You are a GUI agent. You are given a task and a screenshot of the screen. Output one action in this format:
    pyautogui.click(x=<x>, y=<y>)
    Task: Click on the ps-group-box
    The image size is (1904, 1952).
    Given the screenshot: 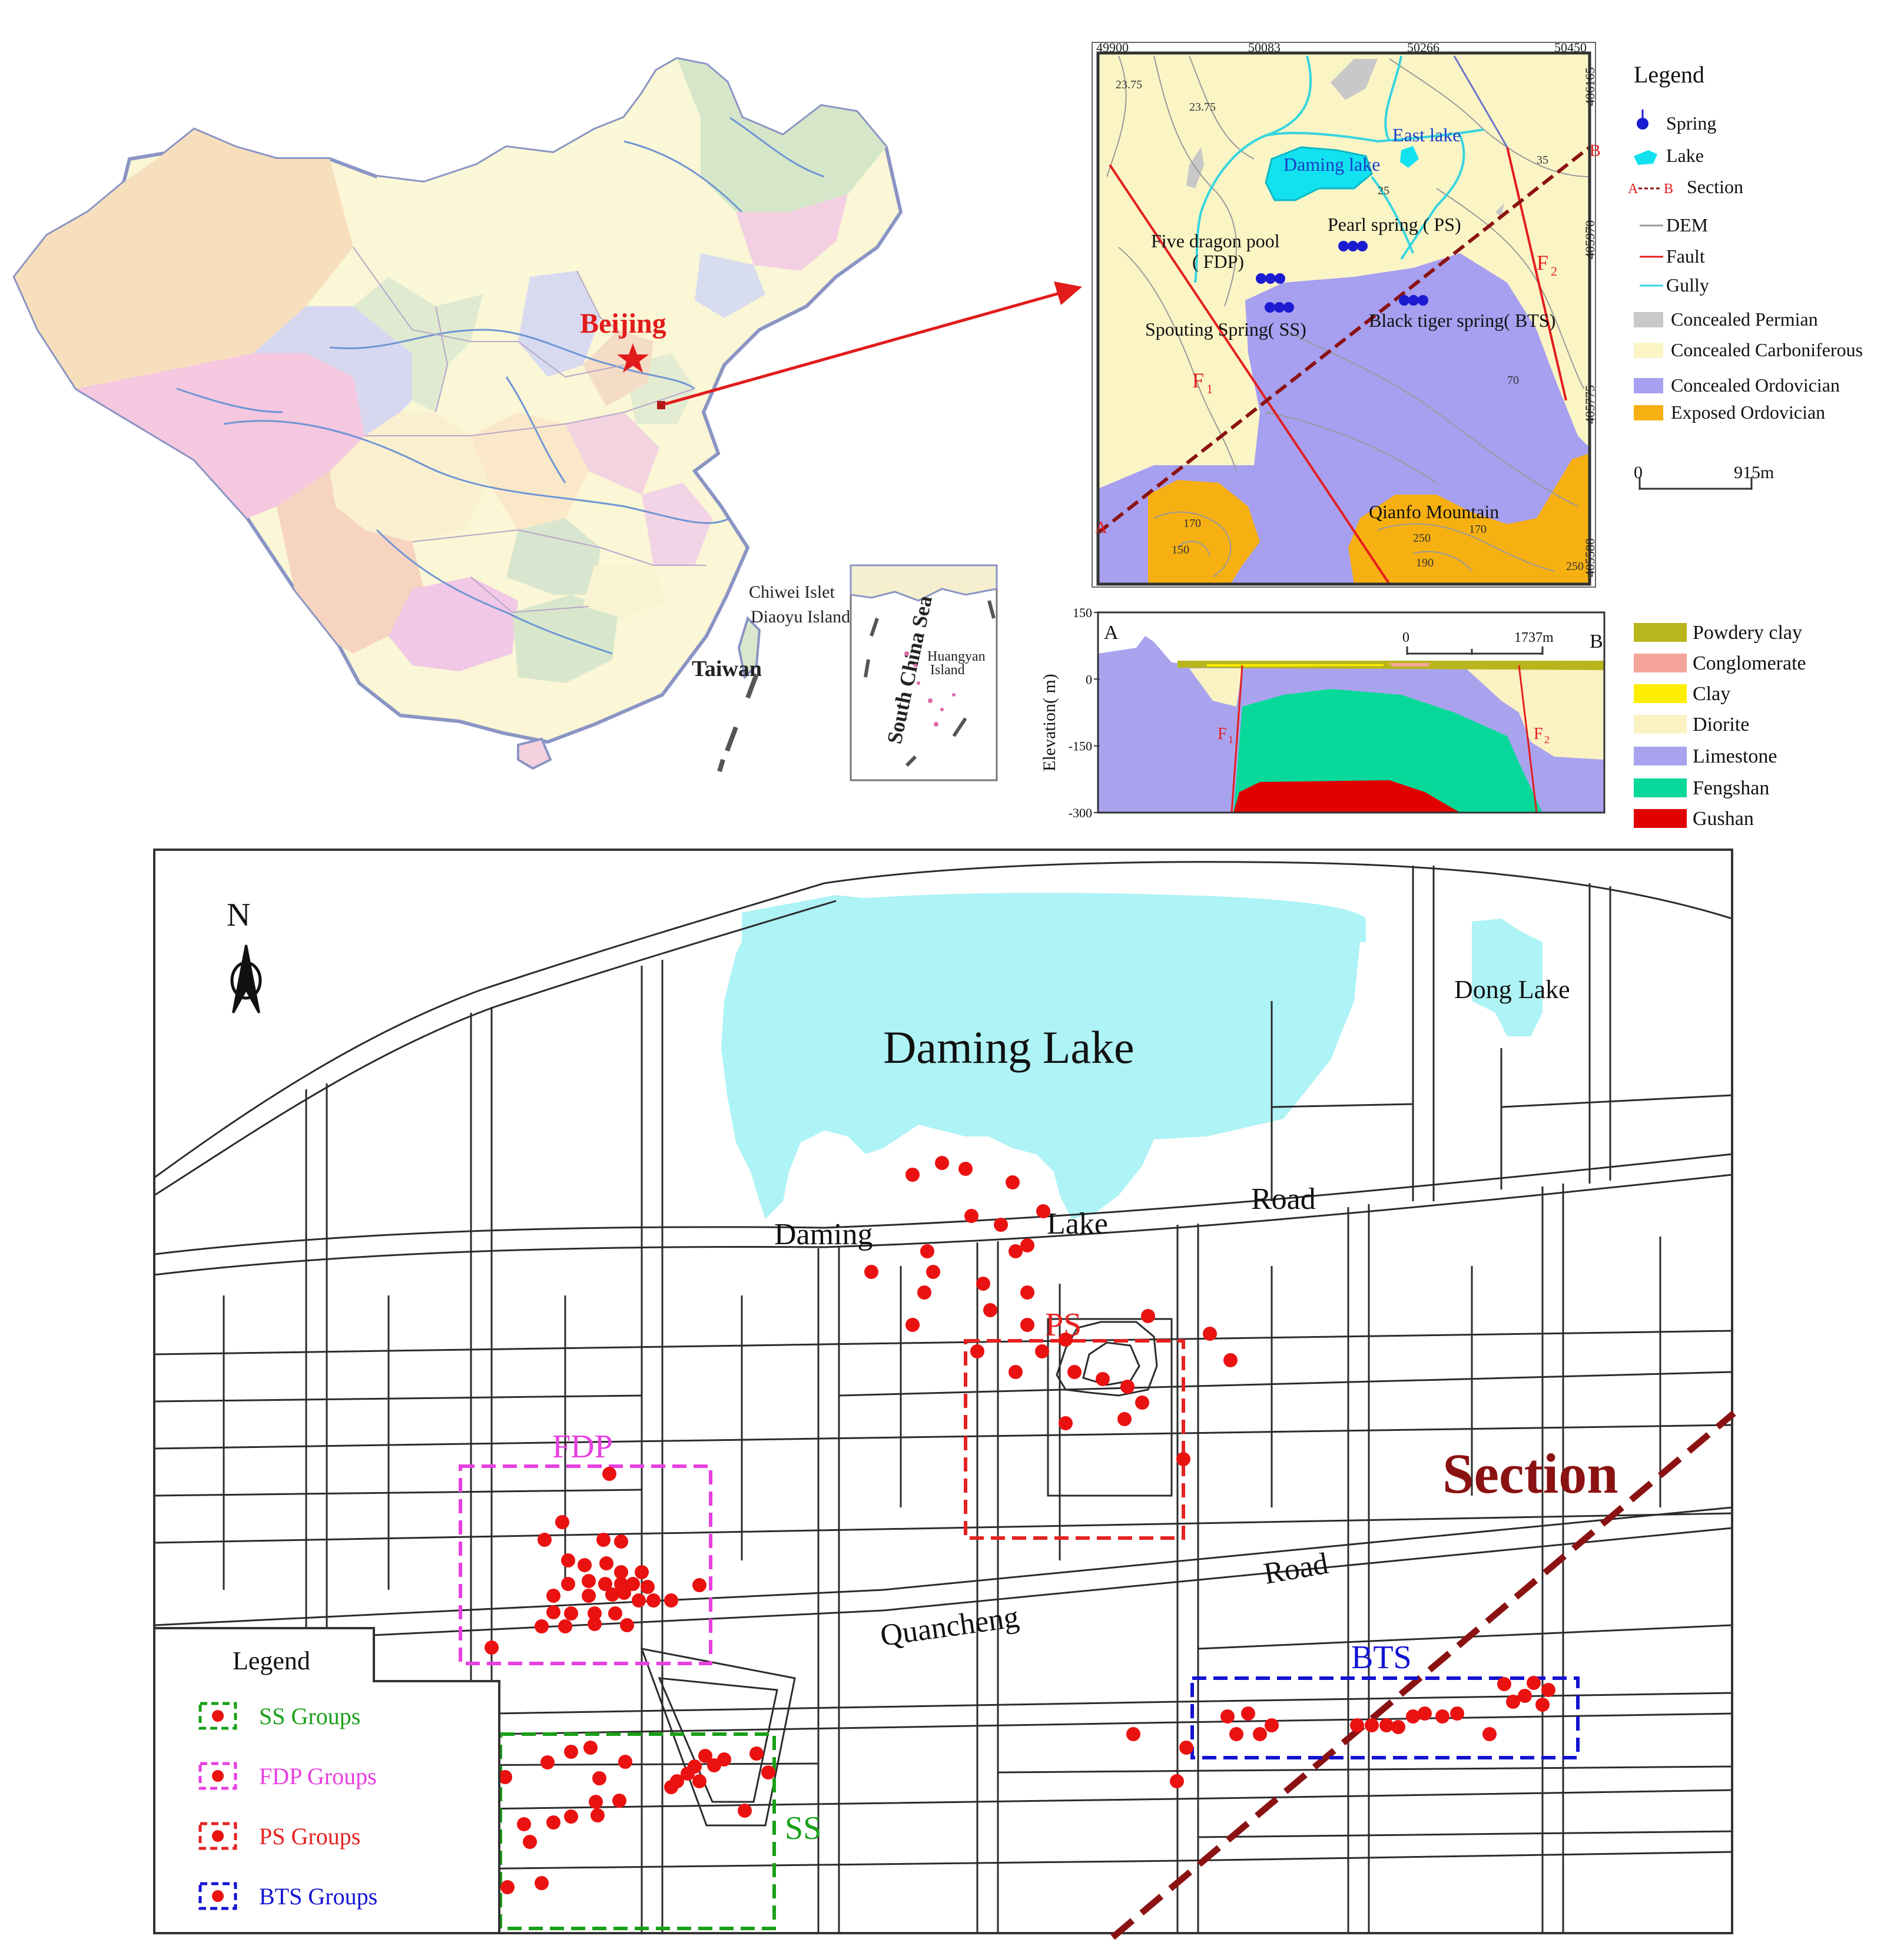 What is the action you would take?
    pyautogui.click(x=1074, y=1439)
    